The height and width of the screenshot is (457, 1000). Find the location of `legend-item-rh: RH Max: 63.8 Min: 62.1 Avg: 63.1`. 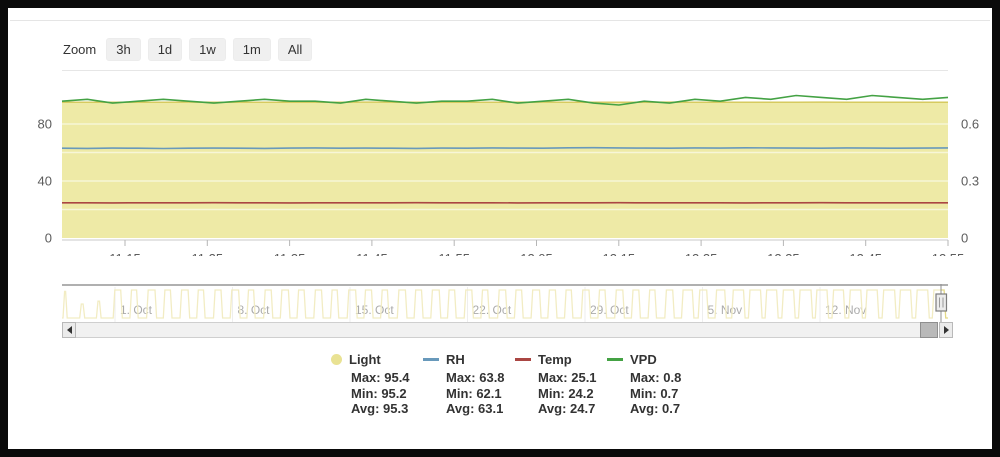

legend-item-rh: RH Max: 63.8 Min: 62.1 Avg: 63.1 is located at coordinates (469, 384).